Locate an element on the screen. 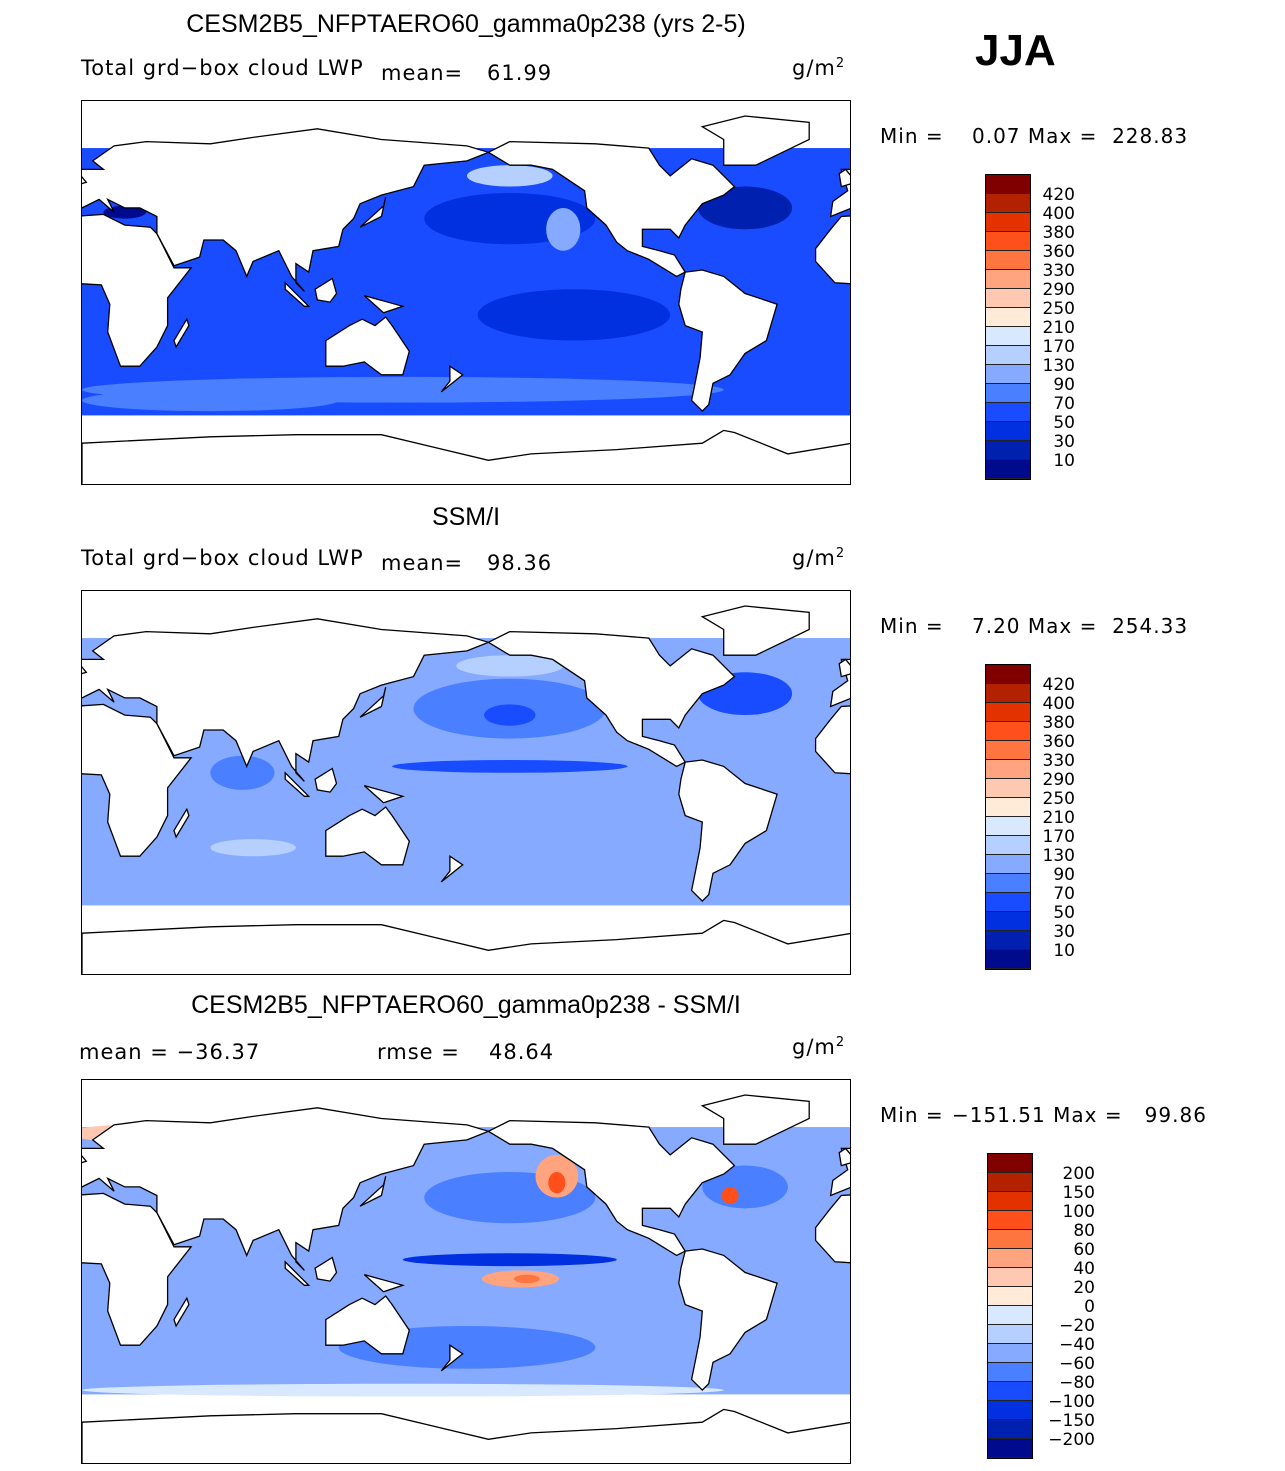 The height and width of the screenshot is (1471, 1285). colorbar-tick-label: 40 is located at coordinates (1084, 1269).